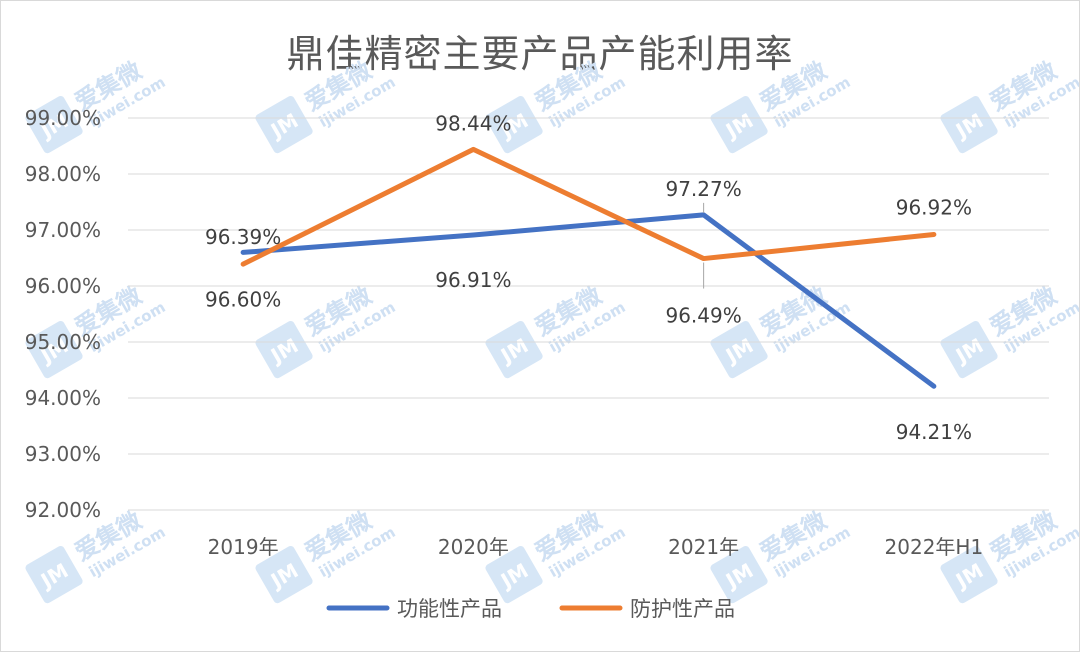  What do you see at coordinates (703, 189) in the screenshot?
I see `data-label-1: 97.27%` at bounding box center [703, 189].